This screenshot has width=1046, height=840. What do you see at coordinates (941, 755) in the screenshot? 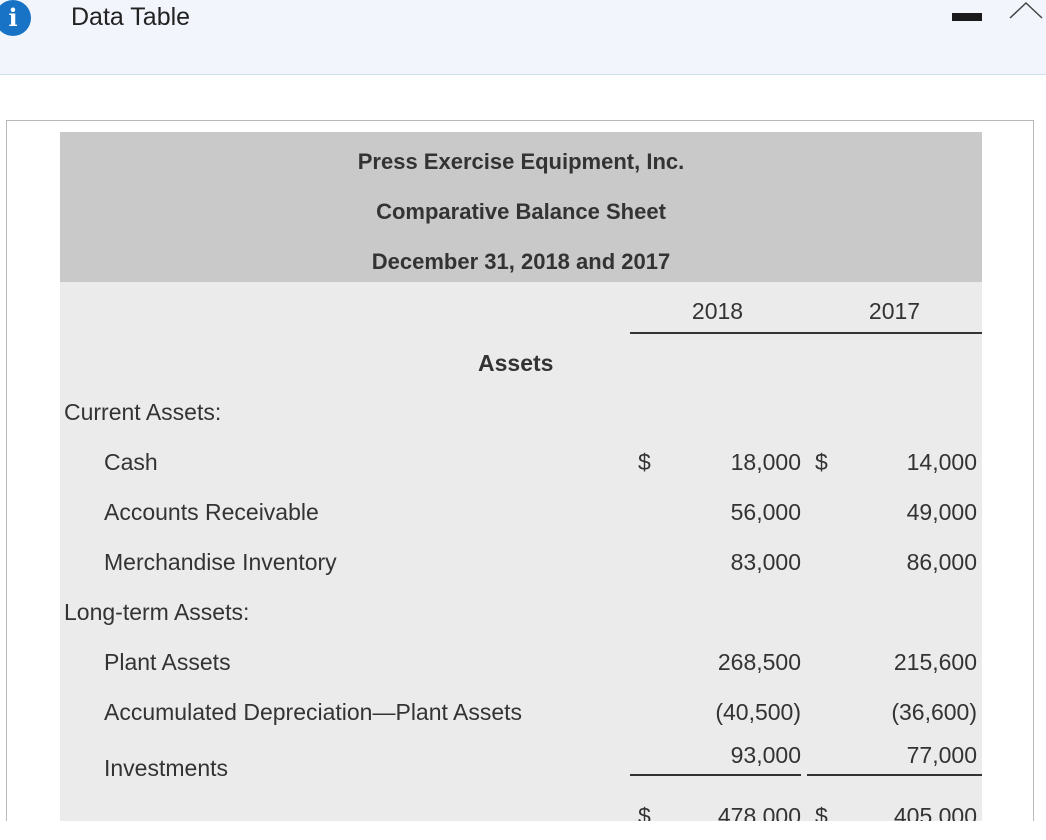
I see `investments-2017: 77,000` at bounding box center [941, 755].